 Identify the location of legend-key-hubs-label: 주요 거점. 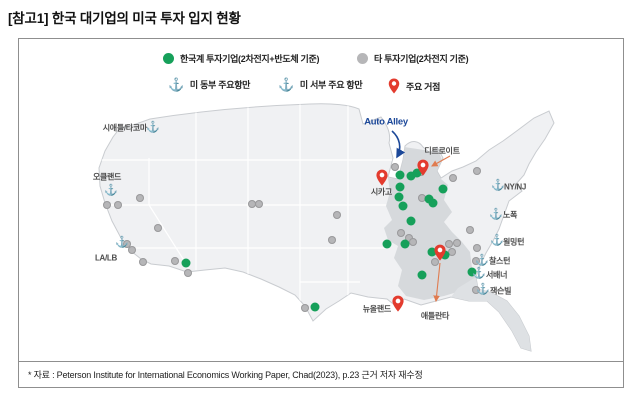
(423, 86).